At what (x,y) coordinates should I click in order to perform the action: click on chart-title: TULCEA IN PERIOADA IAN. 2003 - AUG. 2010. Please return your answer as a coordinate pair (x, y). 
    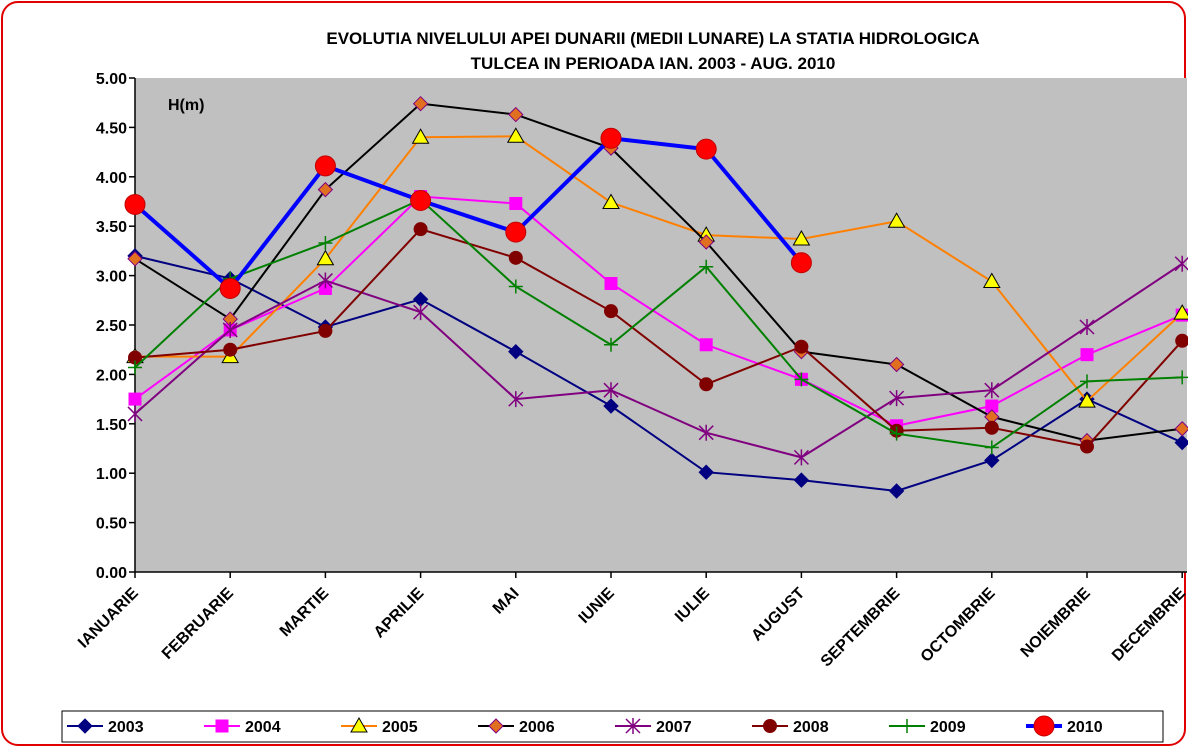
    Looking at the image, I should click on (653, 63).